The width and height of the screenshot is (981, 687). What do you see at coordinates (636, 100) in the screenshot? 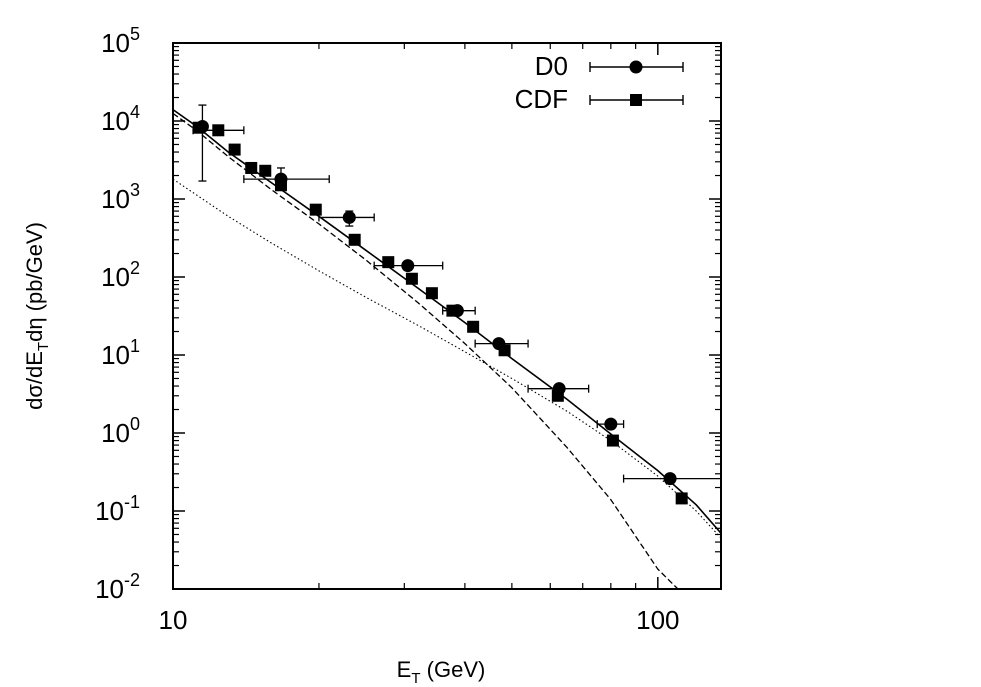
I see `legend-marker-cdf` at bounding box center [636, 100].